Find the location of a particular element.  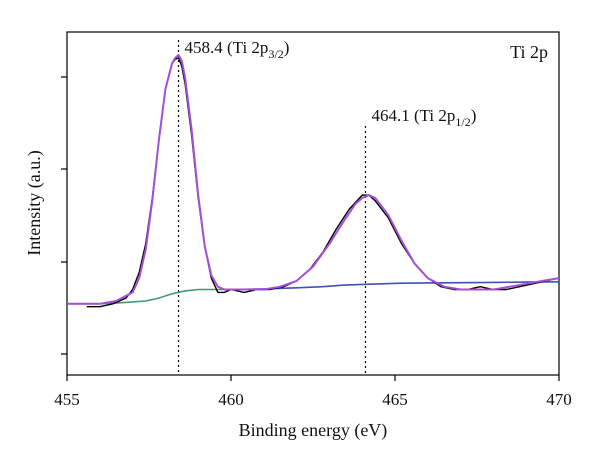

x-tick-label: 460 is located at coordinates (231, 399).